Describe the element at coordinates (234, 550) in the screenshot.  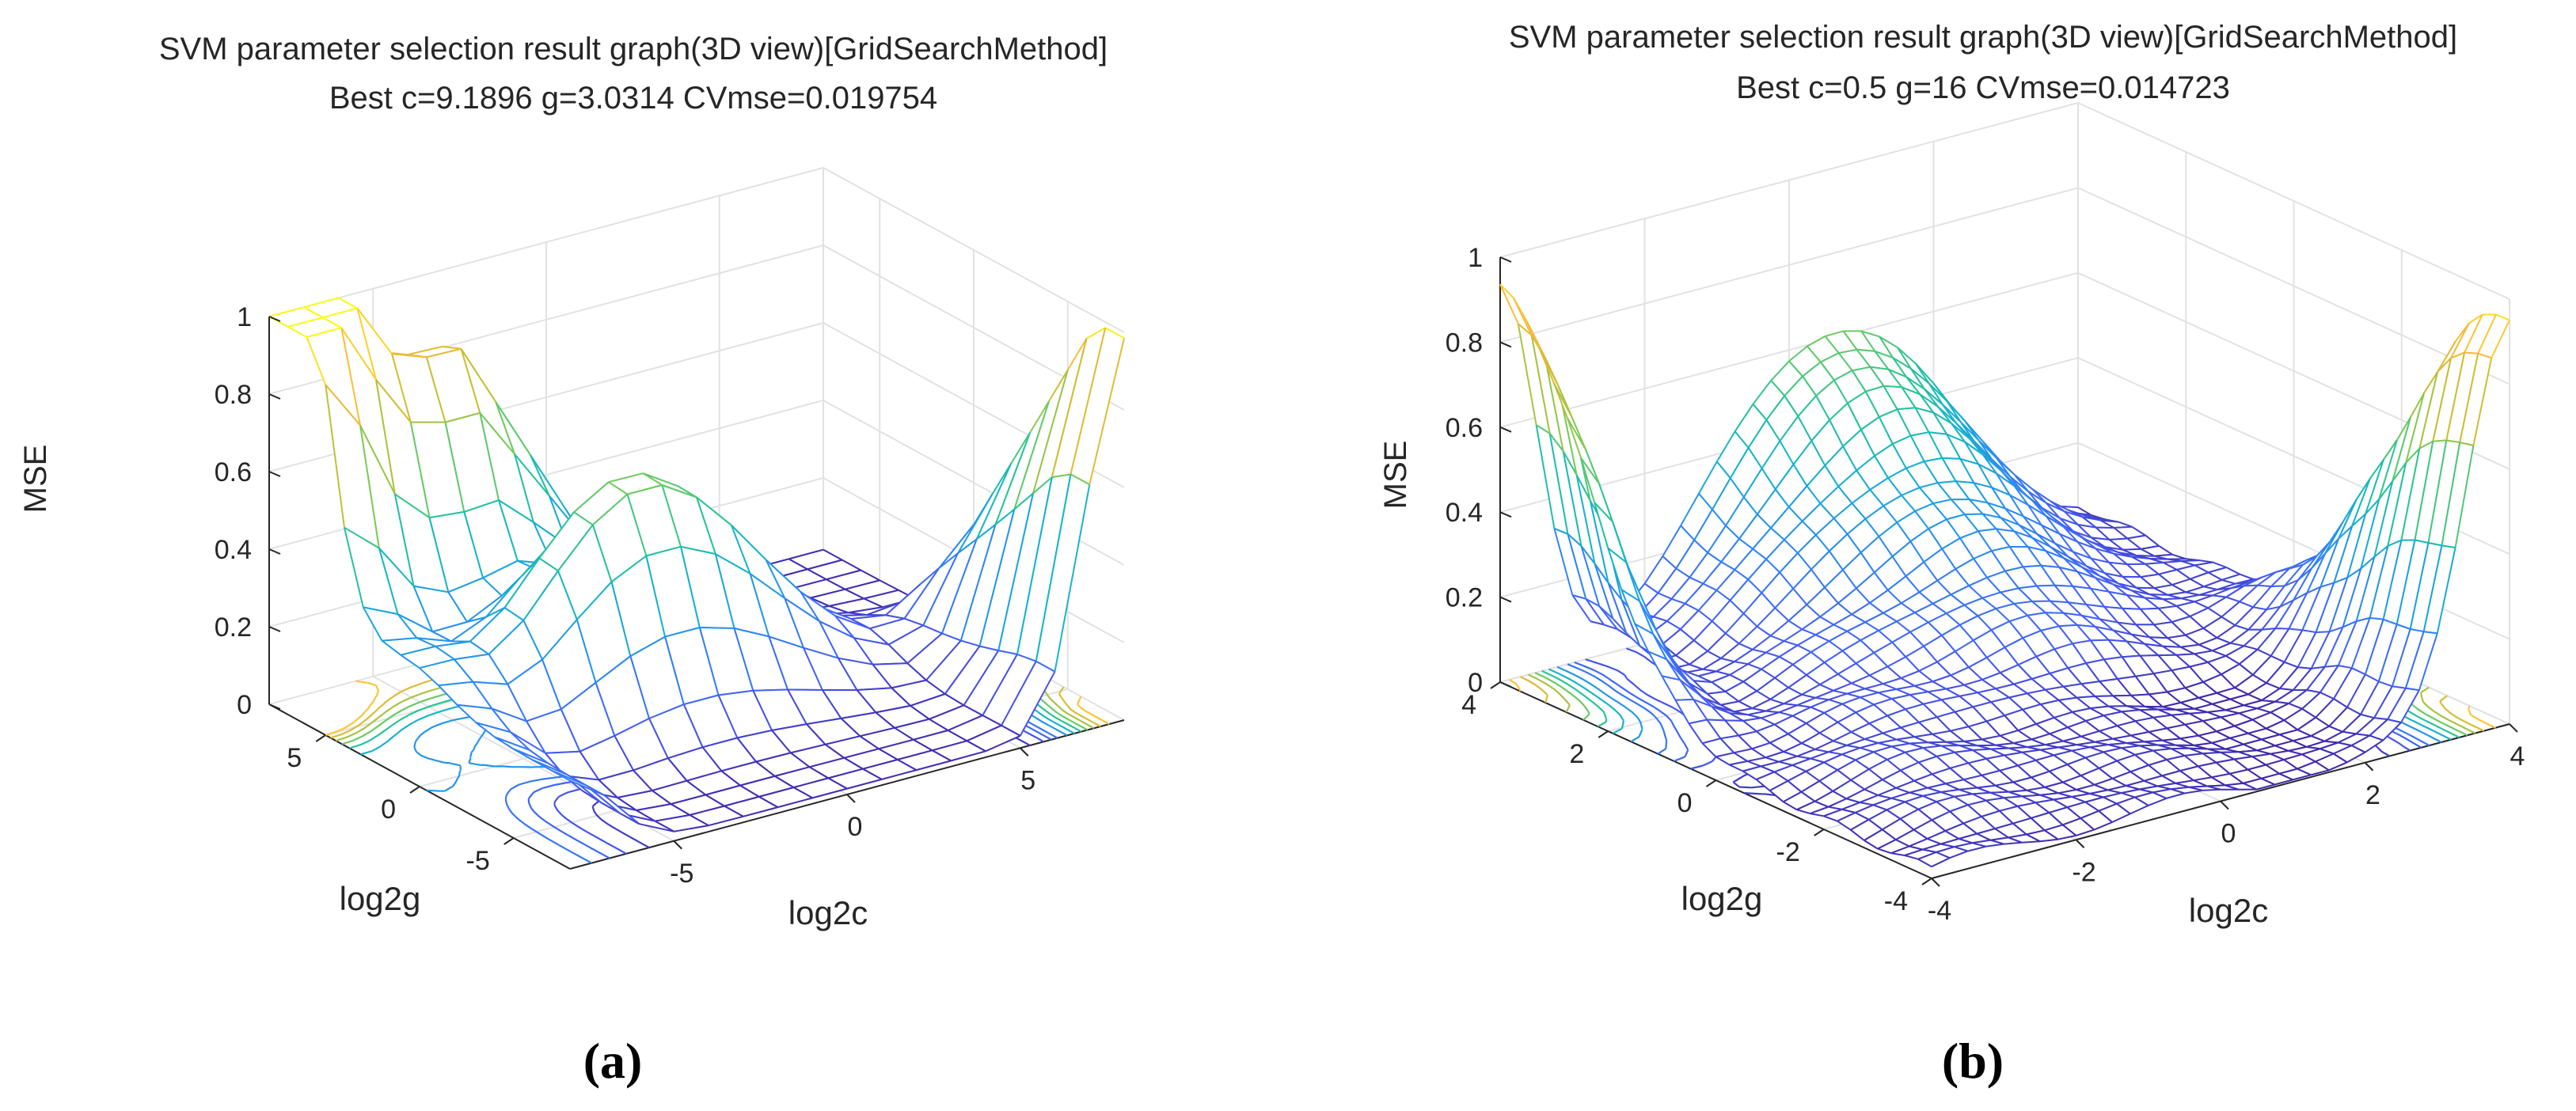
I see `z-tick-label: 0.4` at that location.